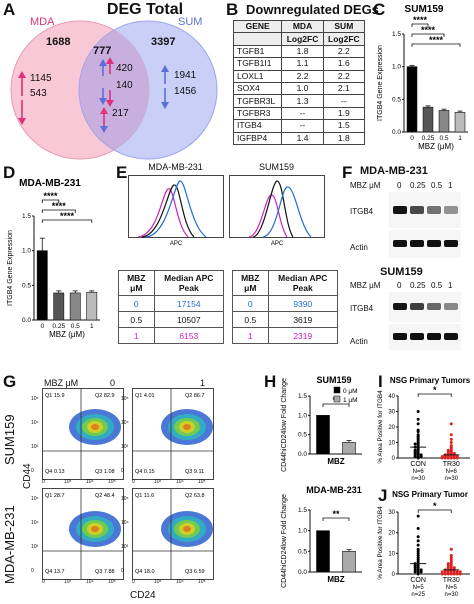 This screenshot has width=474, height=604. I want to click on histogram-curve-05um, so click(168, 211).